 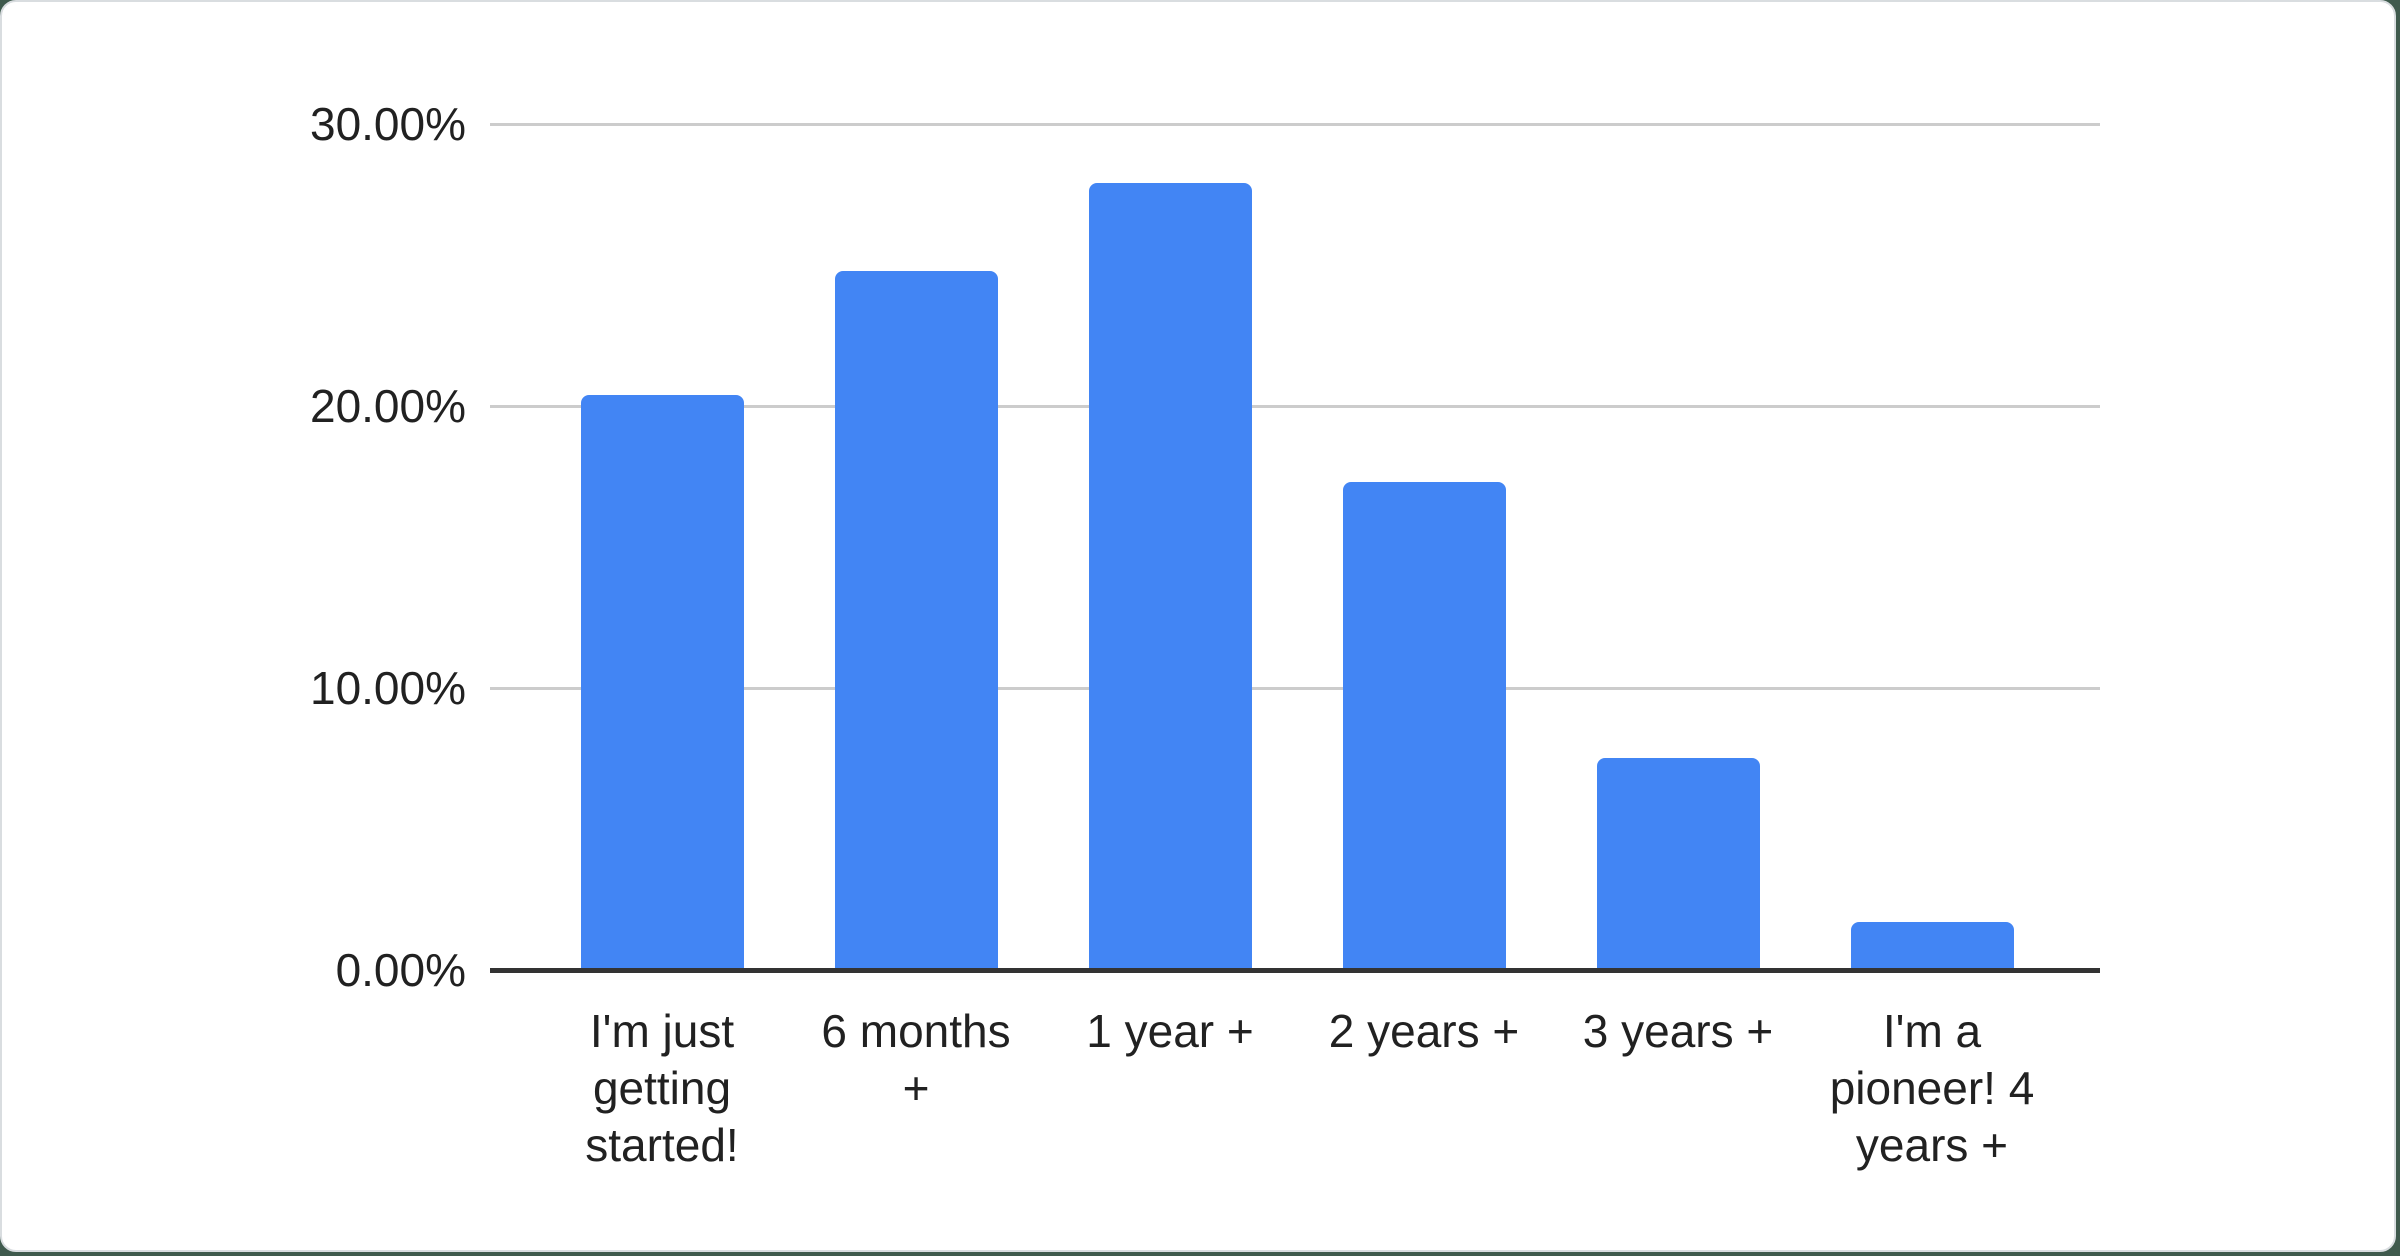 I want to click on y-axis-tick-label-30: 30.00%, so click(x=387, y=124).